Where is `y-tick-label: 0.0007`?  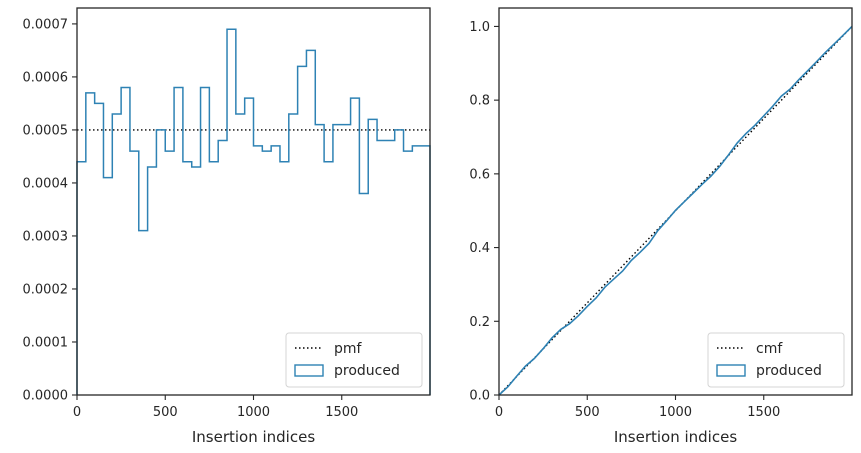 y-tick-label: 0.0007 is located at coordinates (46, 24).